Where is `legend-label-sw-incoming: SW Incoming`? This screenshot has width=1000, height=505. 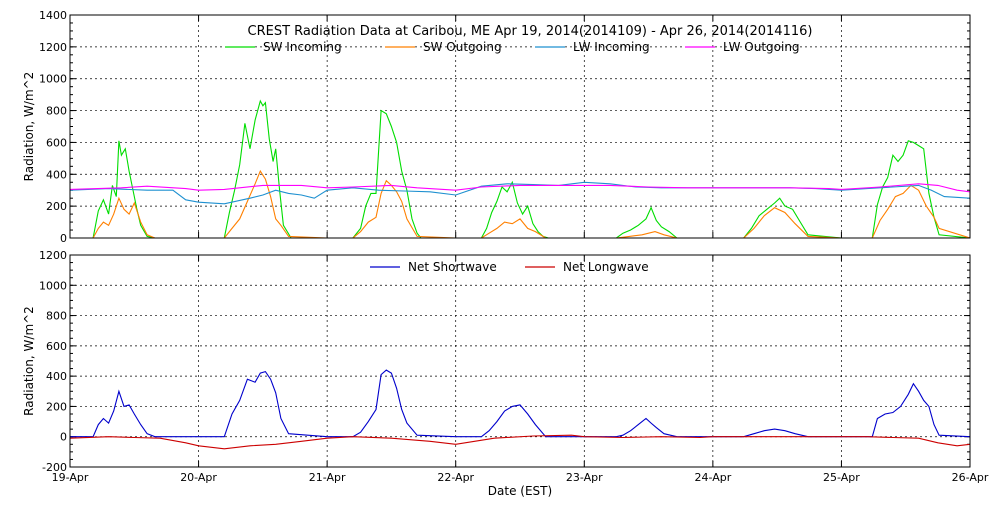
legend-label-sw-incoming: SW Incoming is located at coordinates (302, 47).